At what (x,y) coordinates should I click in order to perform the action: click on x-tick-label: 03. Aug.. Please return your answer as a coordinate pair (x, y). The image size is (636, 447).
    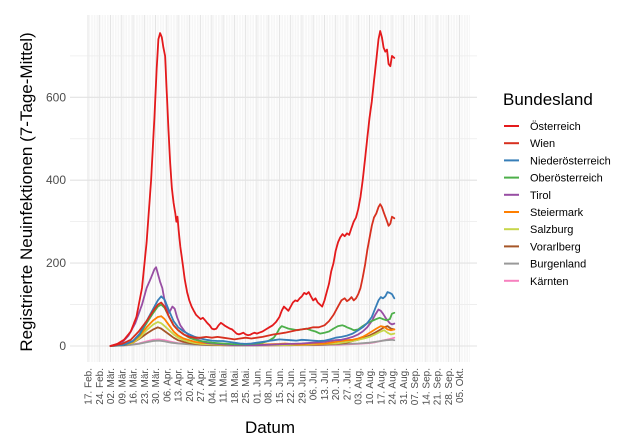
    Looking at the image, I should click on (359, 386).